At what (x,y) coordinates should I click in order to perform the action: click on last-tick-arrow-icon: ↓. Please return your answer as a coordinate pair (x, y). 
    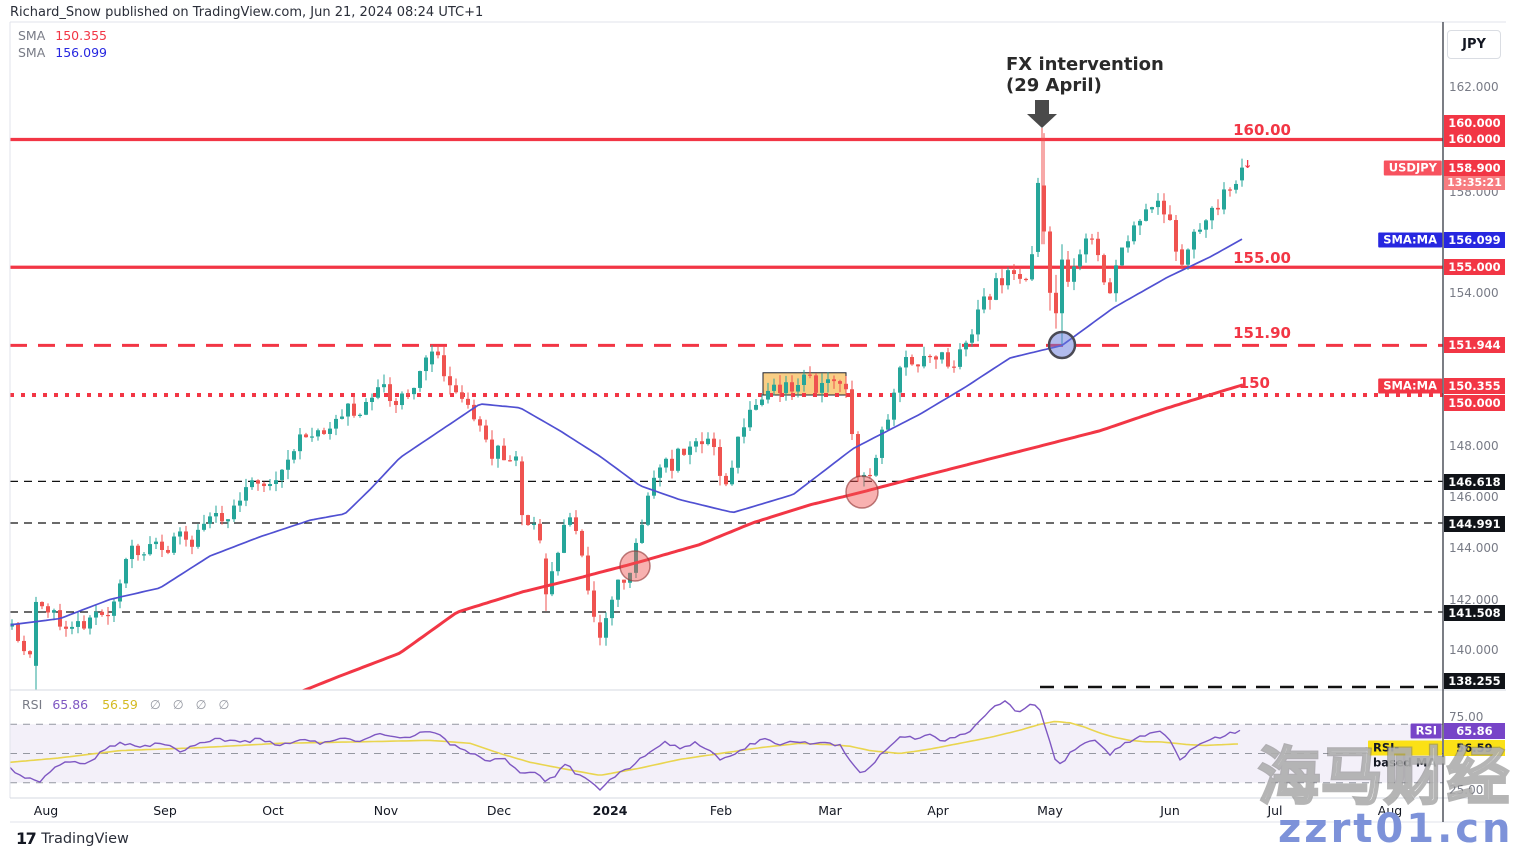
    Looking at the image, I should click on (1248, 164).